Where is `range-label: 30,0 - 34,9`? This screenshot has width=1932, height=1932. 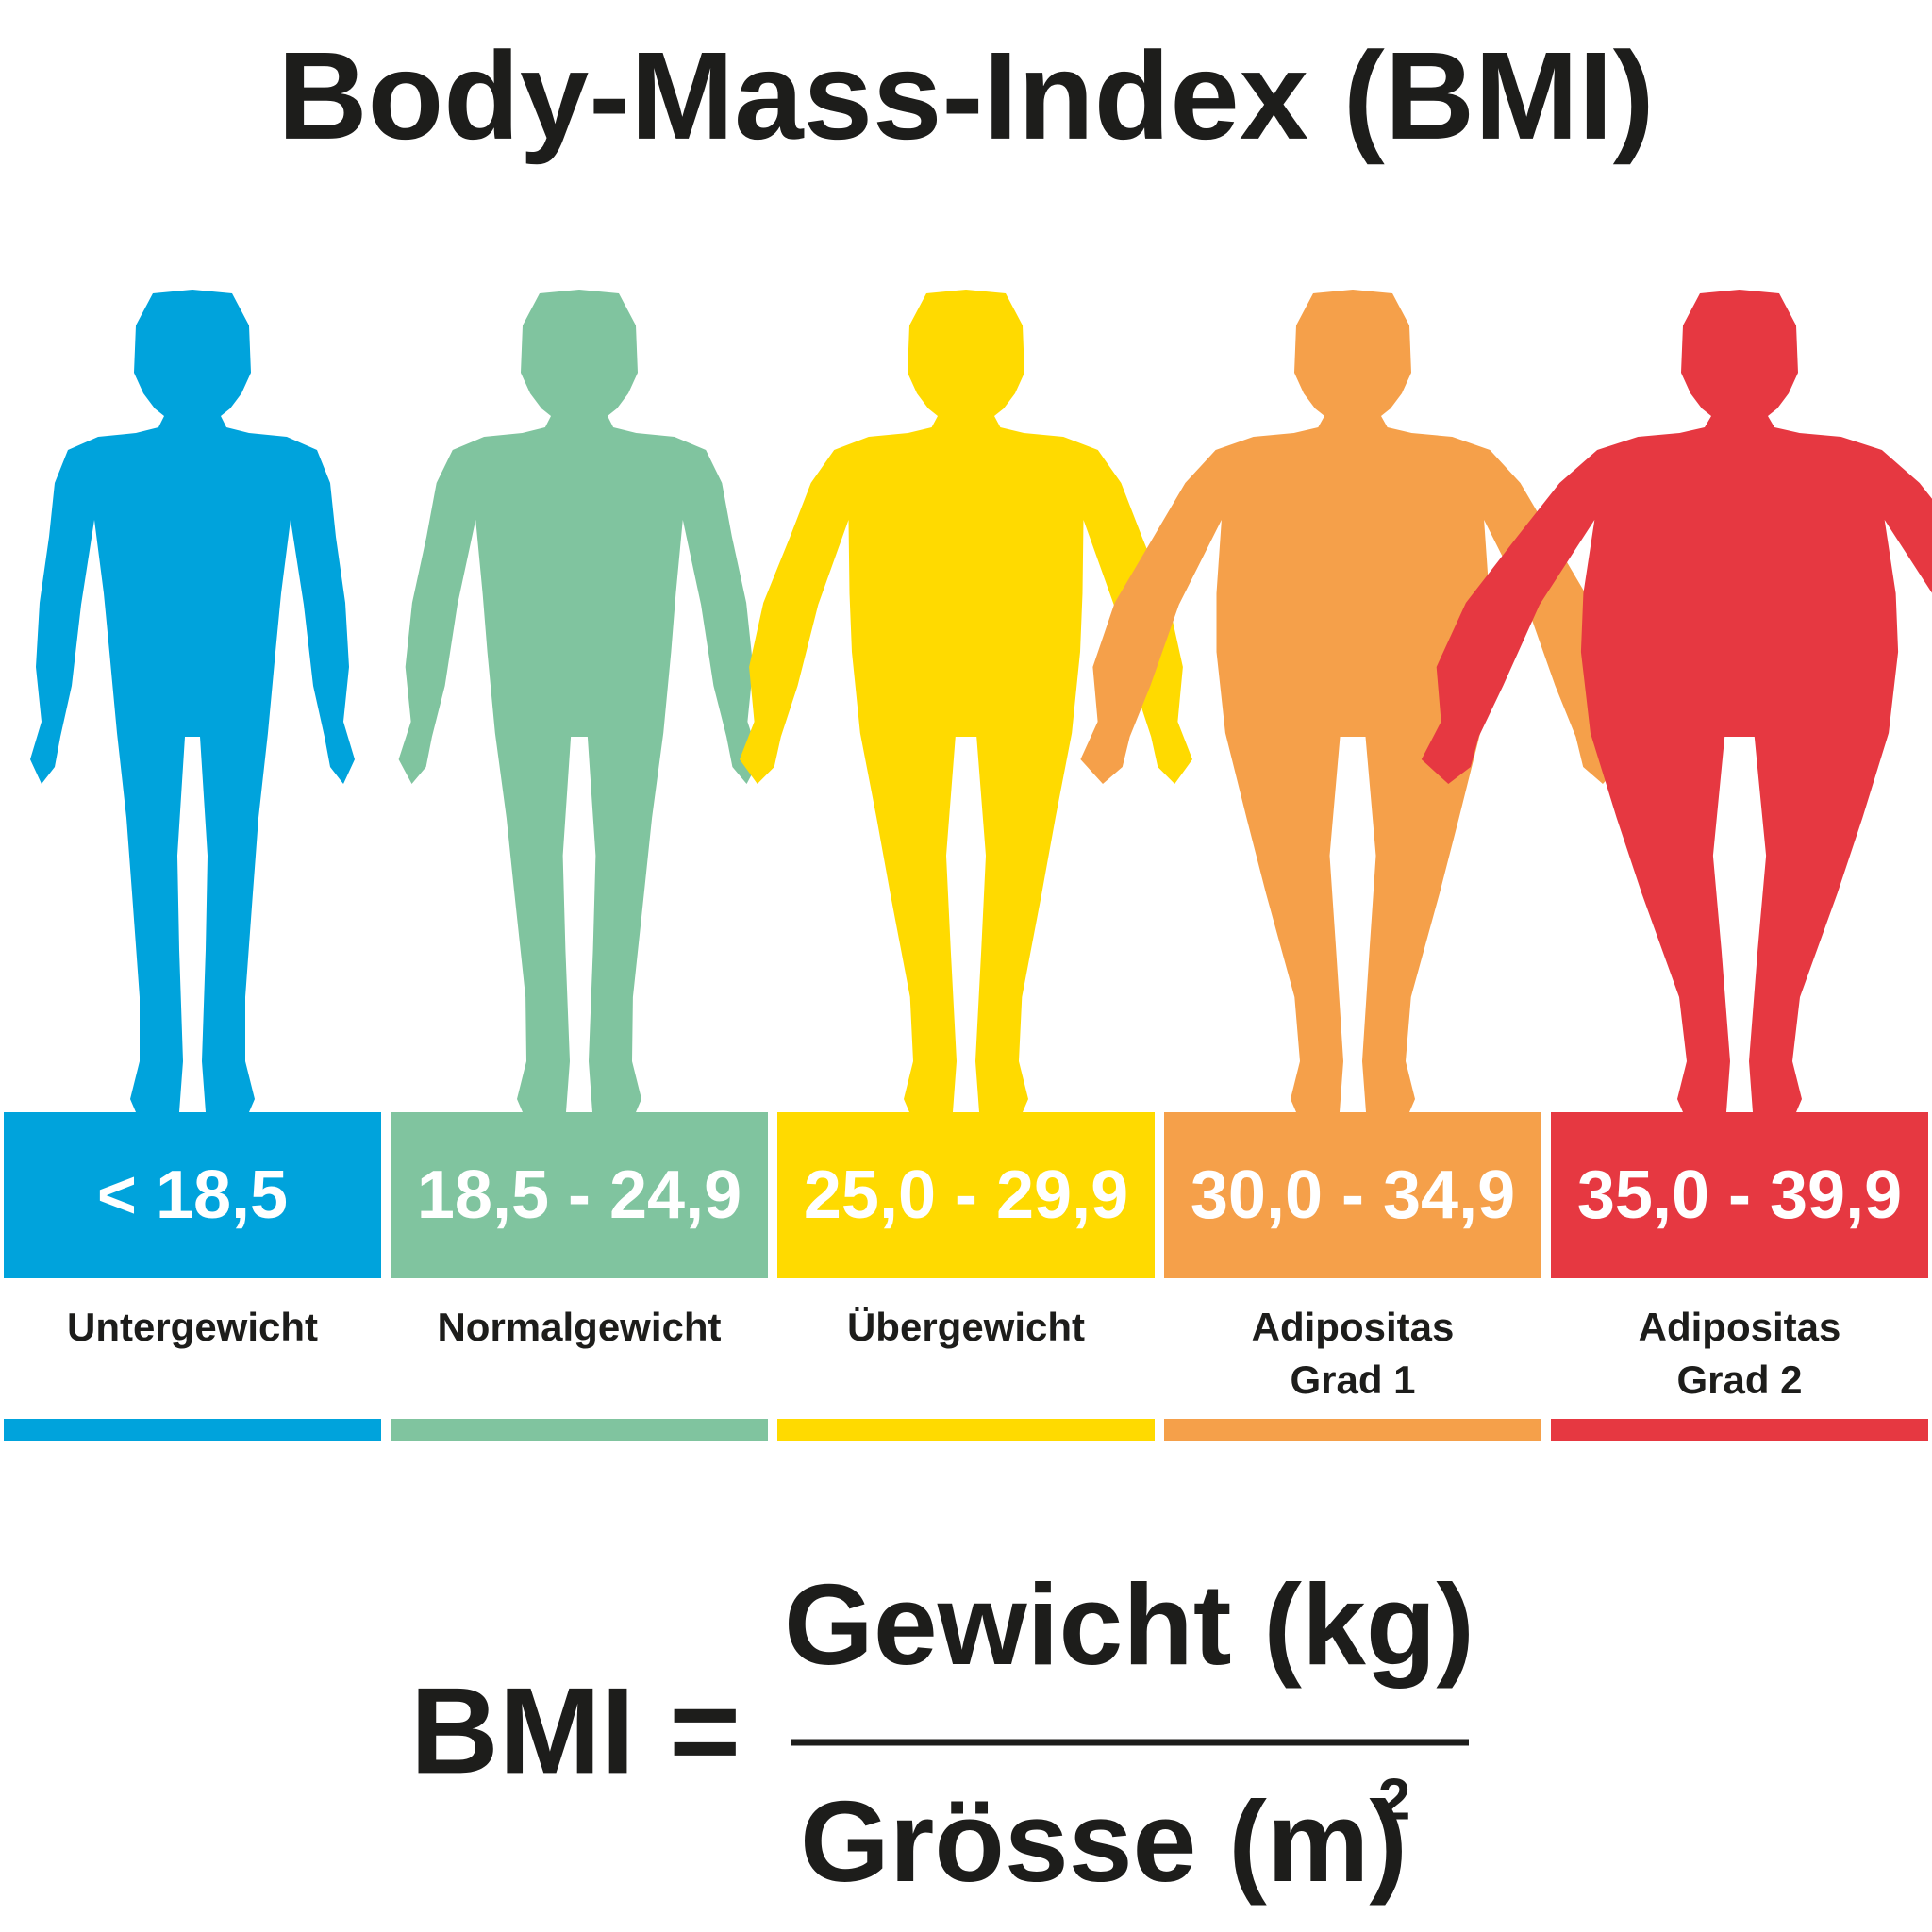 range-label: 30,0 - 34,9 is located at coordinates (1353, 1196).